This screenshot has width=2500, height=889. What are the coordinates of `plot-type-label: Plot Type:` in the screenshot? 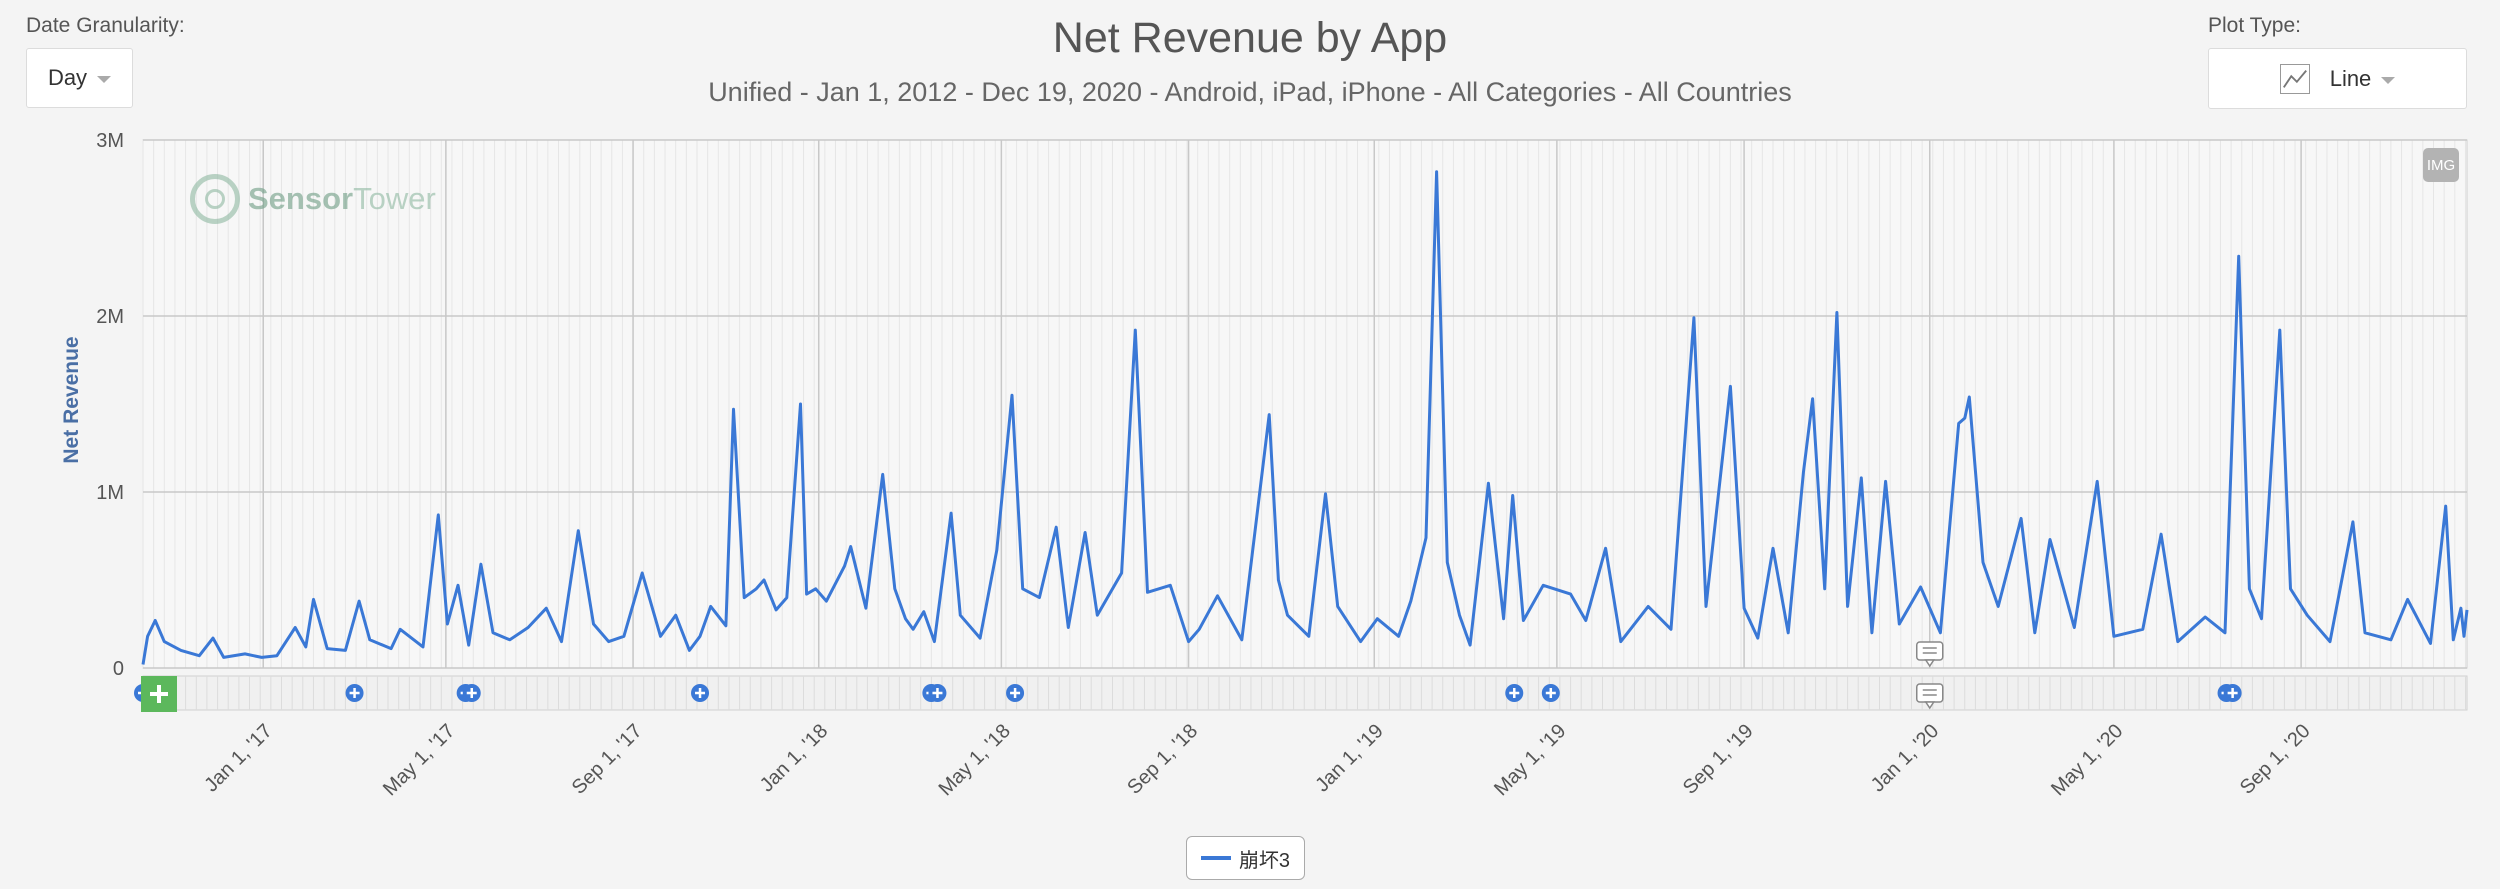 It's located at (2255, 25).